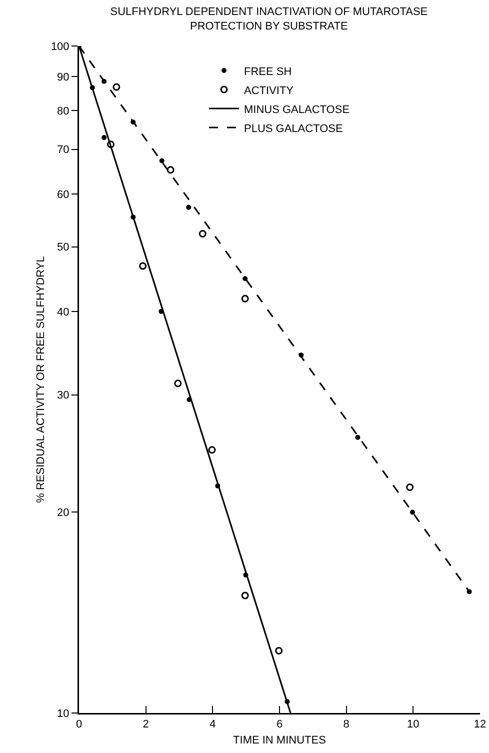 The image size is (489, 753). I want to click on x-tick-label: 4, so click(213, 724).